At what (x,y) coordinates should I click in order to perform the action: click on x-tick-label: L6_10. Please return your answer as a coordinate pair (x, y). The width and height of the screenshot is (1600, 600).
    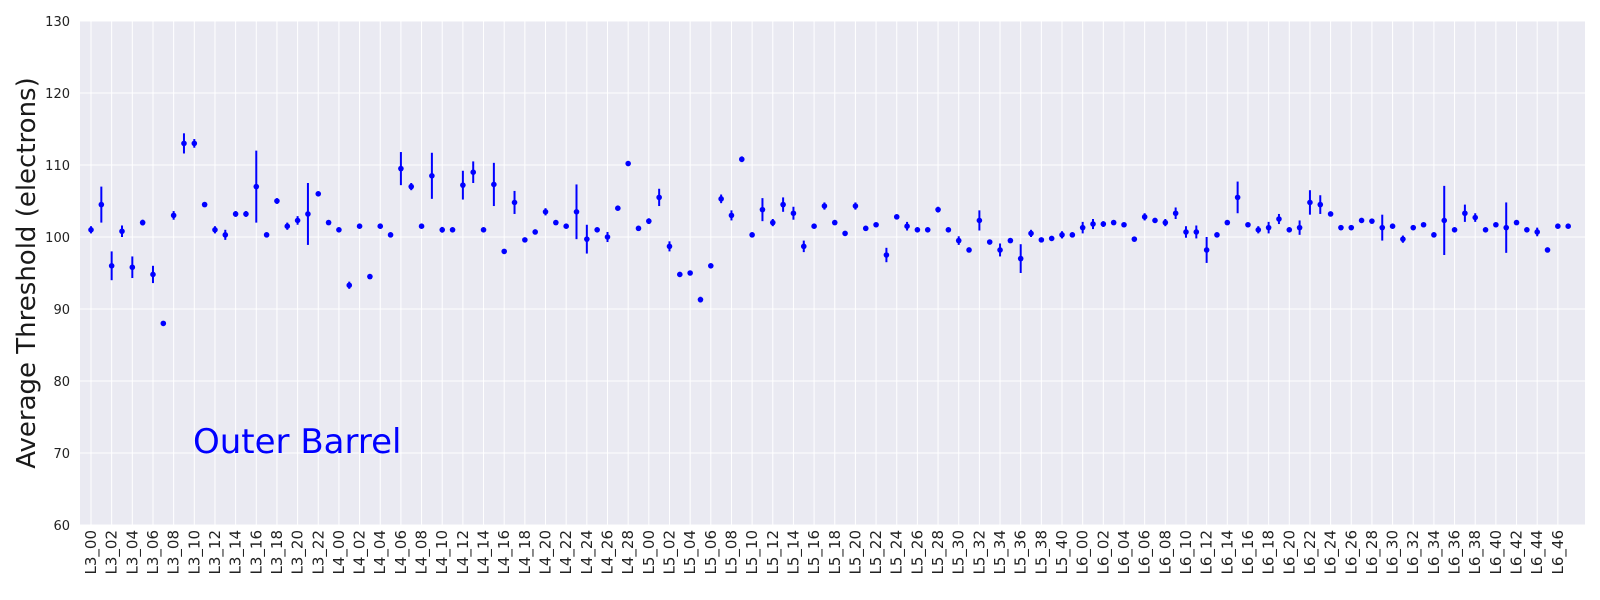
    Looking at the image, I should click on (1186, 552).